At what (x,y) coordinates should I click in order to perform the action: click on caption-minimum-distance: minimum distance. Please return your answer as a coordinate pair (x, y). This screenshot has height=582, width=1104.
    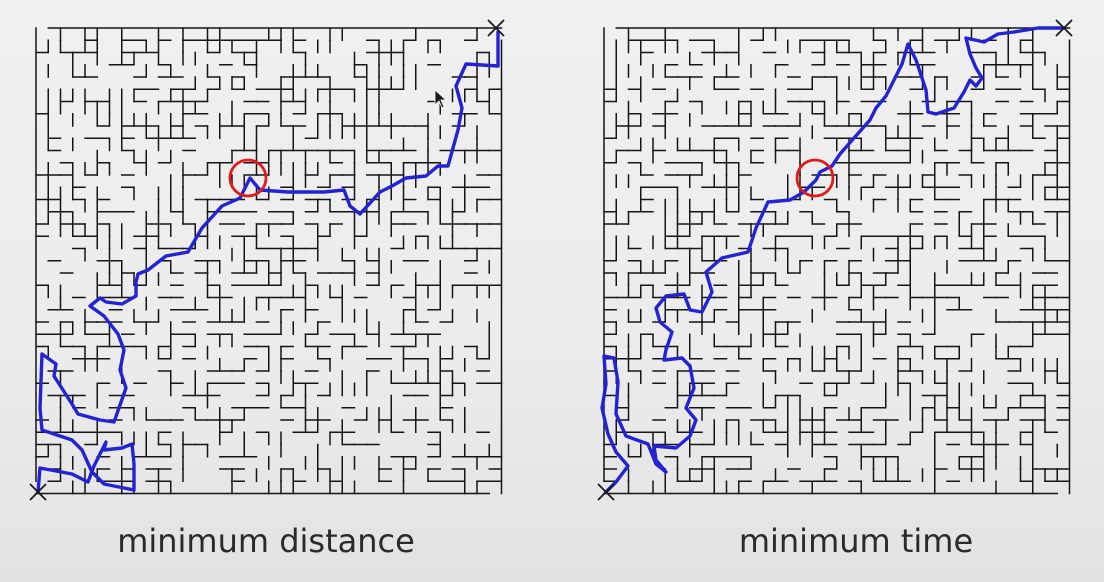
    Looking at the image, I should click on (266, 541).